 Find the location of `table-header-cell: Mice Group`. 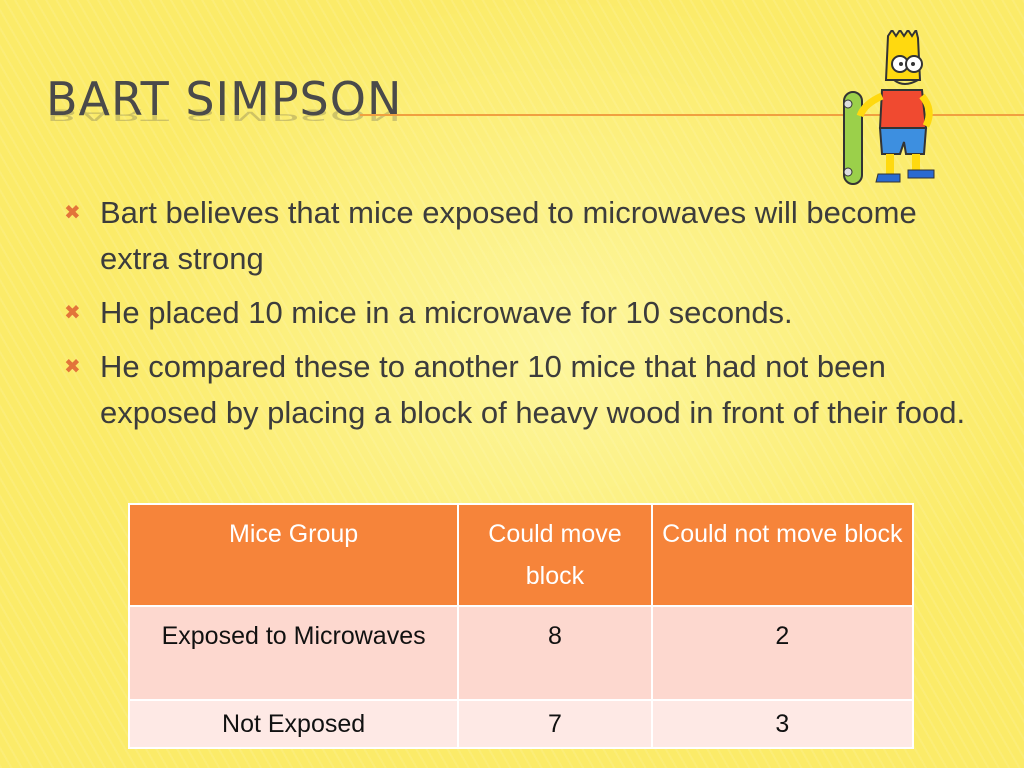

table-header-cell: Mice Group is located at coordinates (293, 555).